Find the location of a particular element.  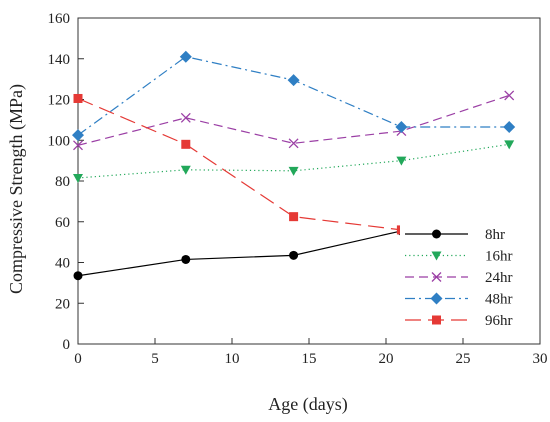

y-tick-label: 20 is located at coordinates (62, 304).